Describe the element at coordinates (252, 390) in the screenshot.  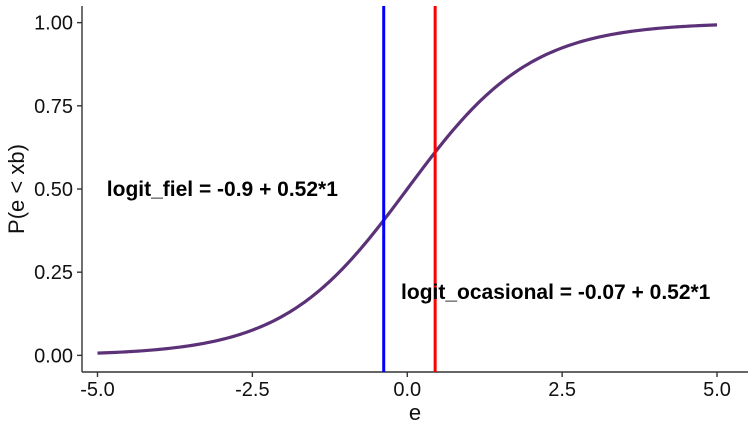
I see `x-tick-label: -2.5` at that location.